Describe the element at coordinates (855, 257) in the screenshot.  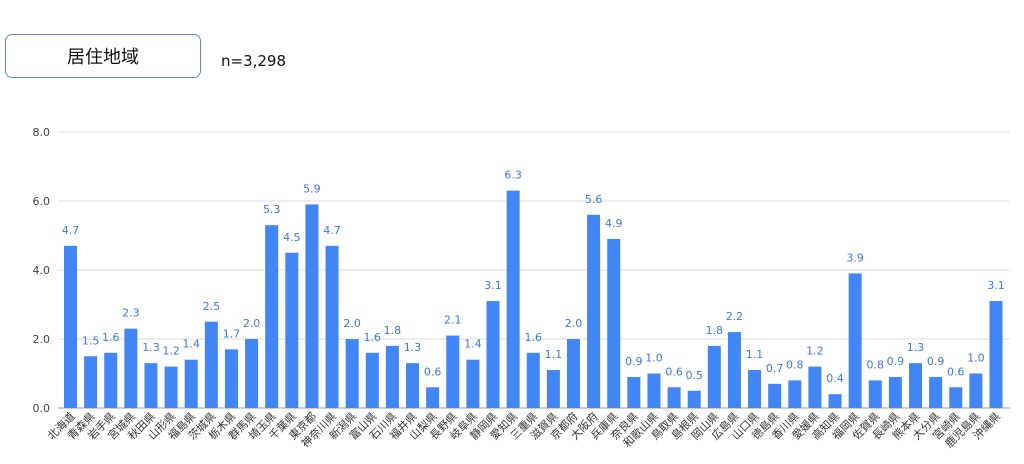
I see `data-label: 3.9` at that location.